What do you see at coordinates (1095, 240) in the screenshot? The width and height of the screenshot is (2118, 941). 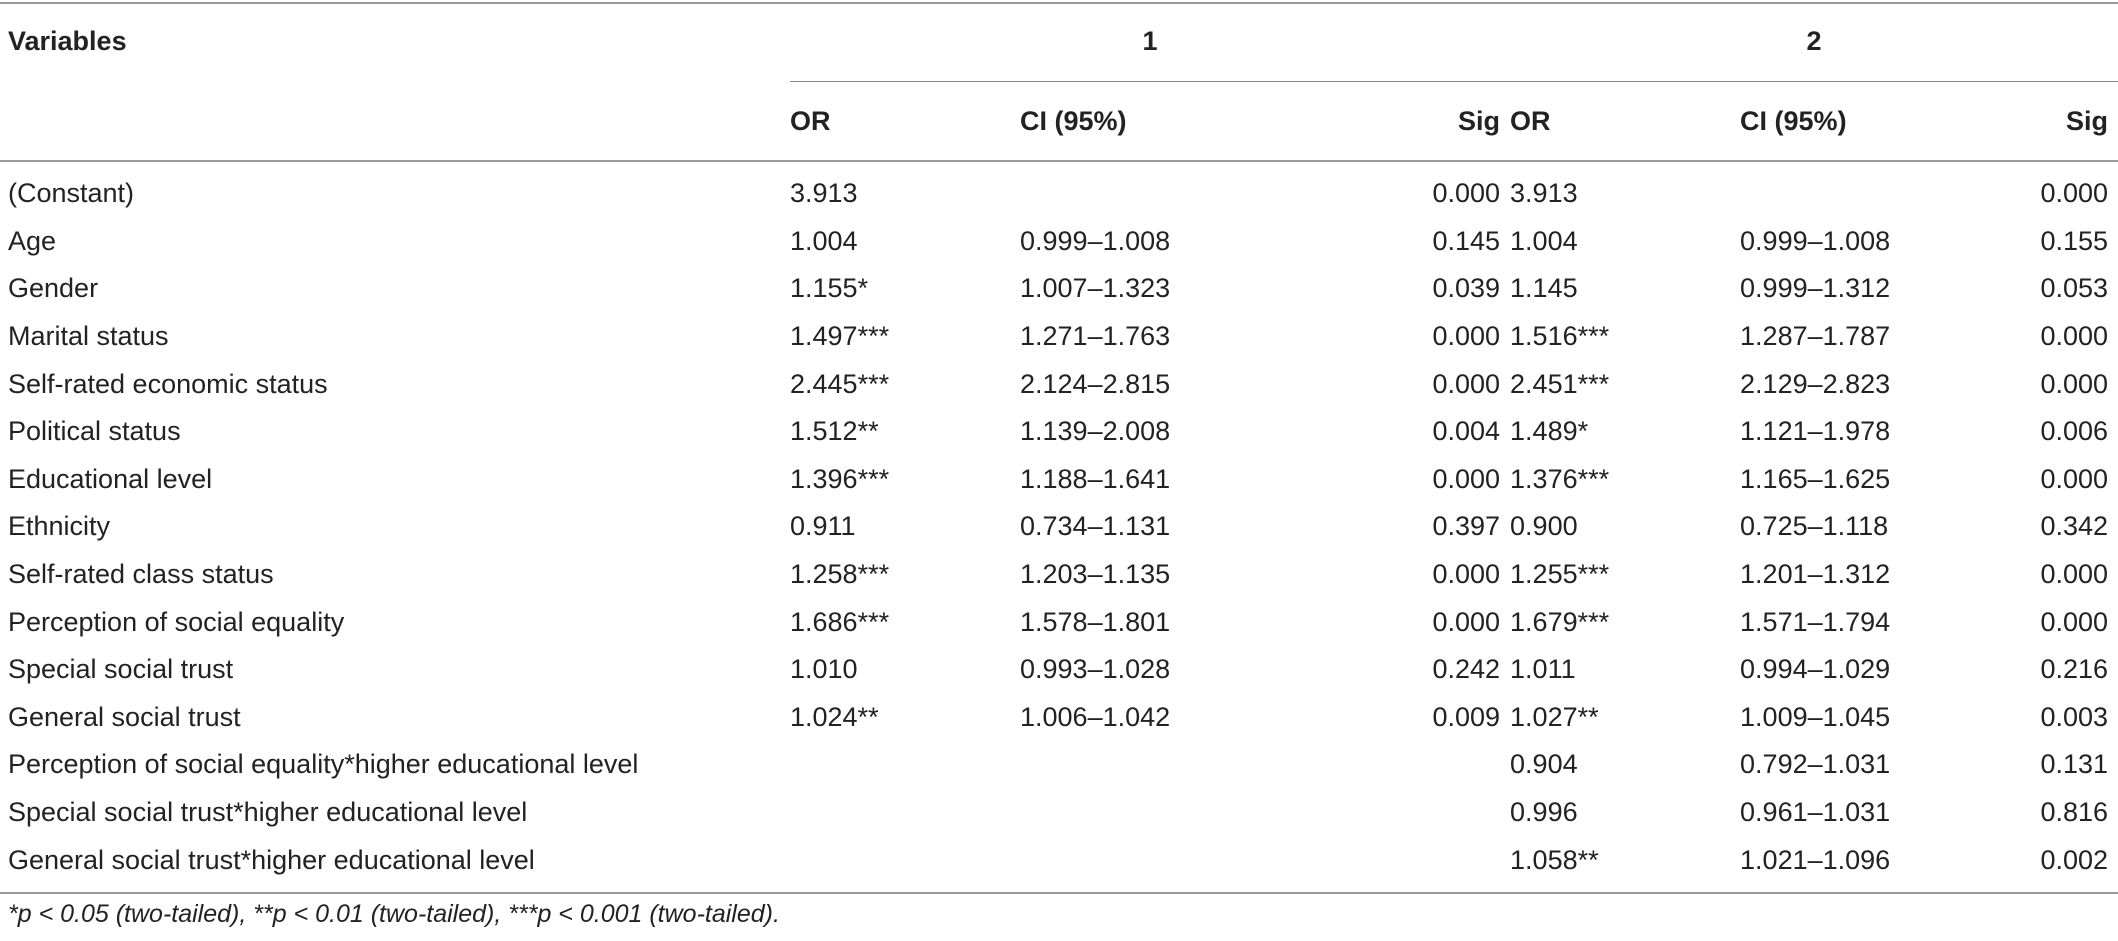 I see `ci-model-1-cell: 0.999–1.008` at bounding box center [1095, 240].